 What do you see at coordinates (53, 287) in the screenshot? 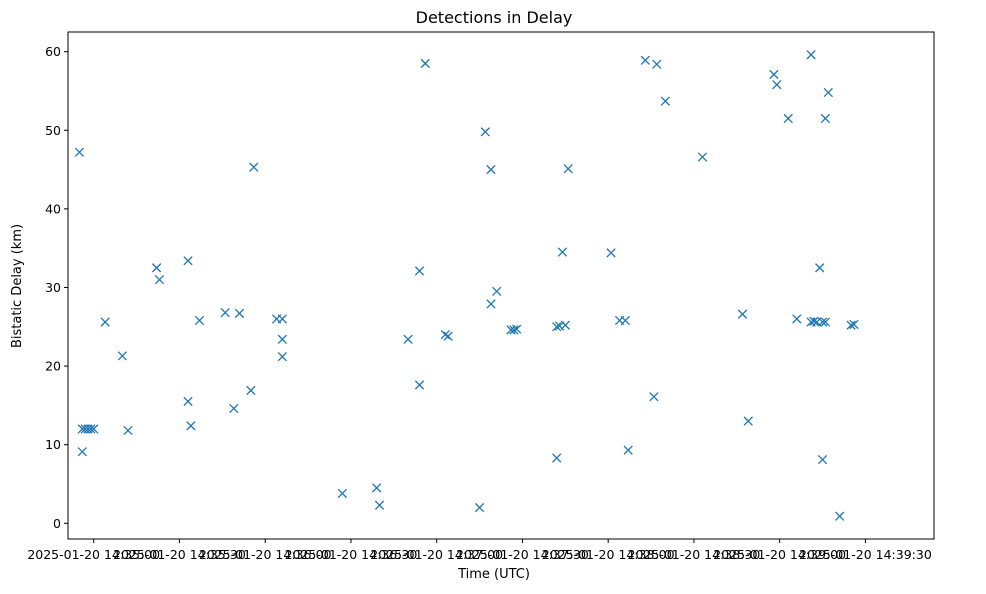
I see `y-tick-label: 30` at bounding box center [53, 287].